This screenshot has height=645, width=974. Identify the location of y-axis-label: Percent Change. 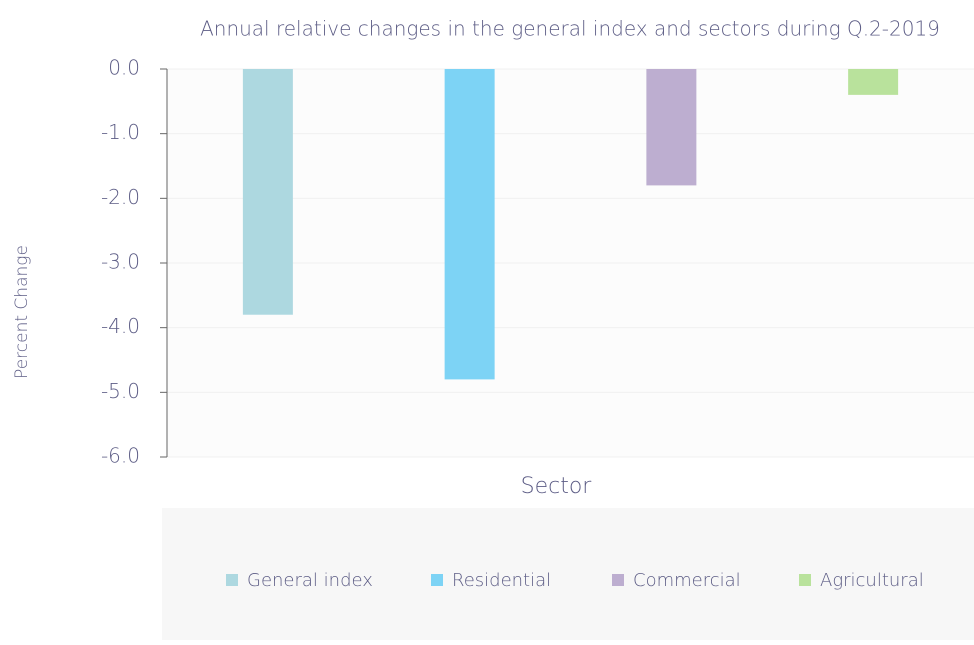
(22, 312).